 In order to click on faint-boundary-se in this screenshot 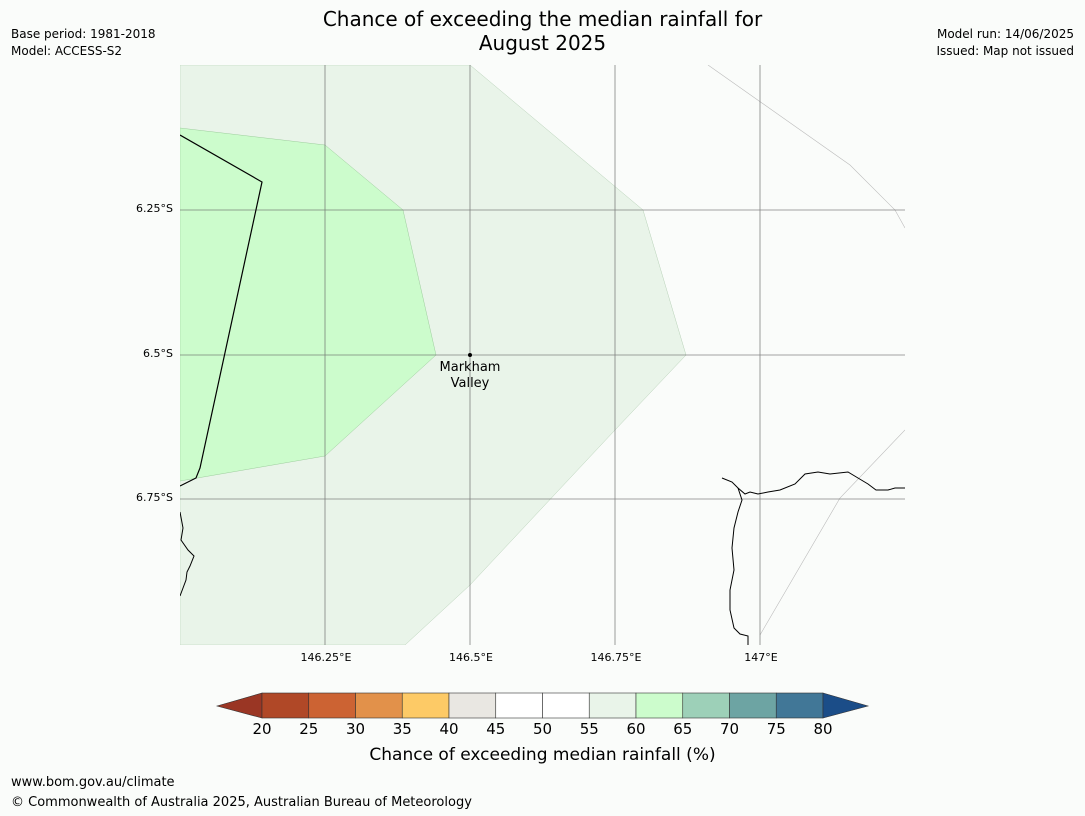, I will do `click(832, 532)`.